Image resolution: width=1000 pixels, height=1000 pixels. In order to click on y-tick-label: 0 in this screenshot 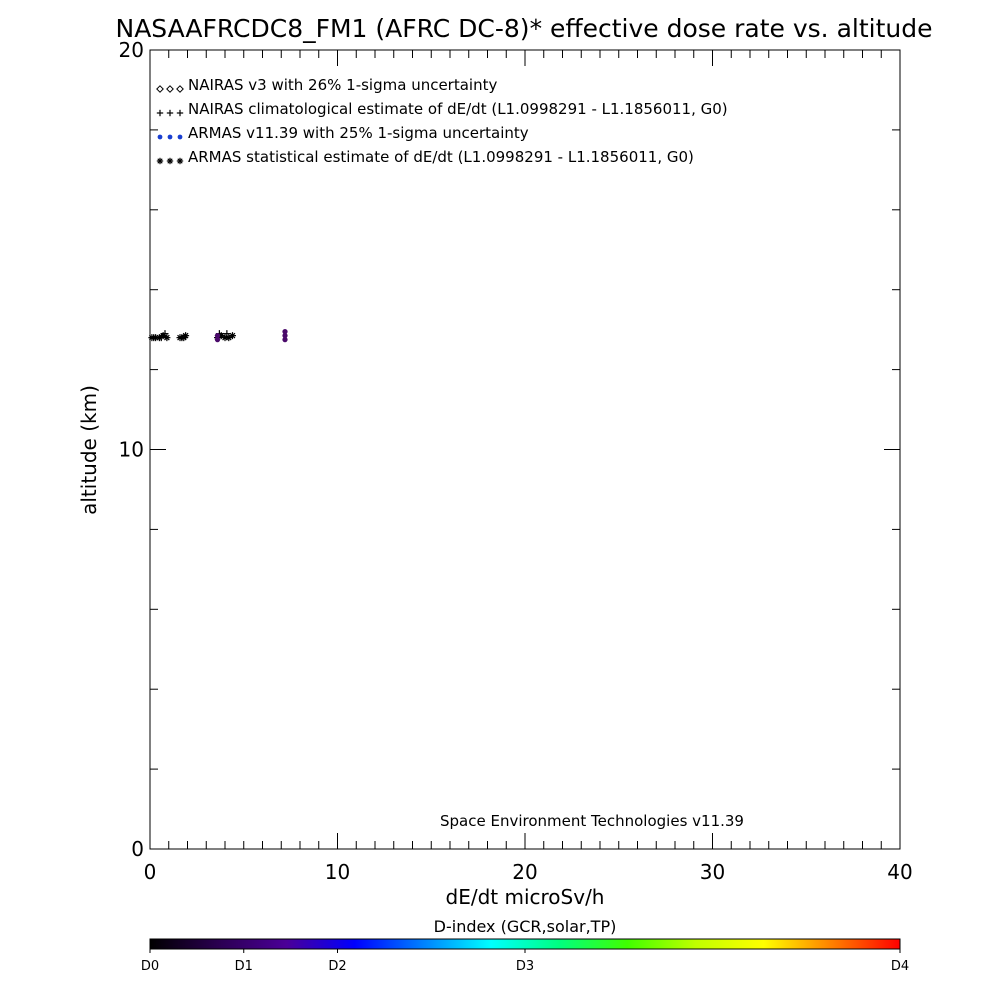, I will do `click(137, 849)`.